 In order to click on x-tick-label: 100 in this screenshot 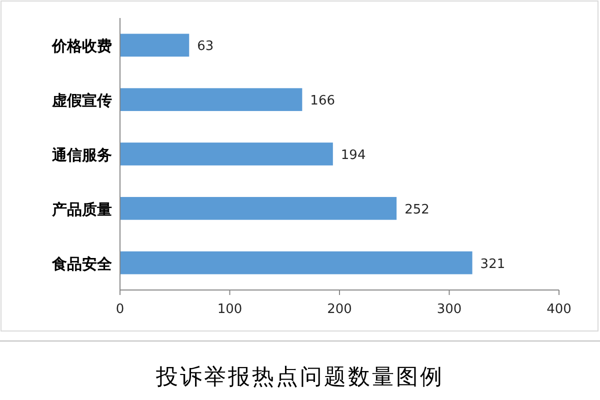, I will do `click(229, 309)`.